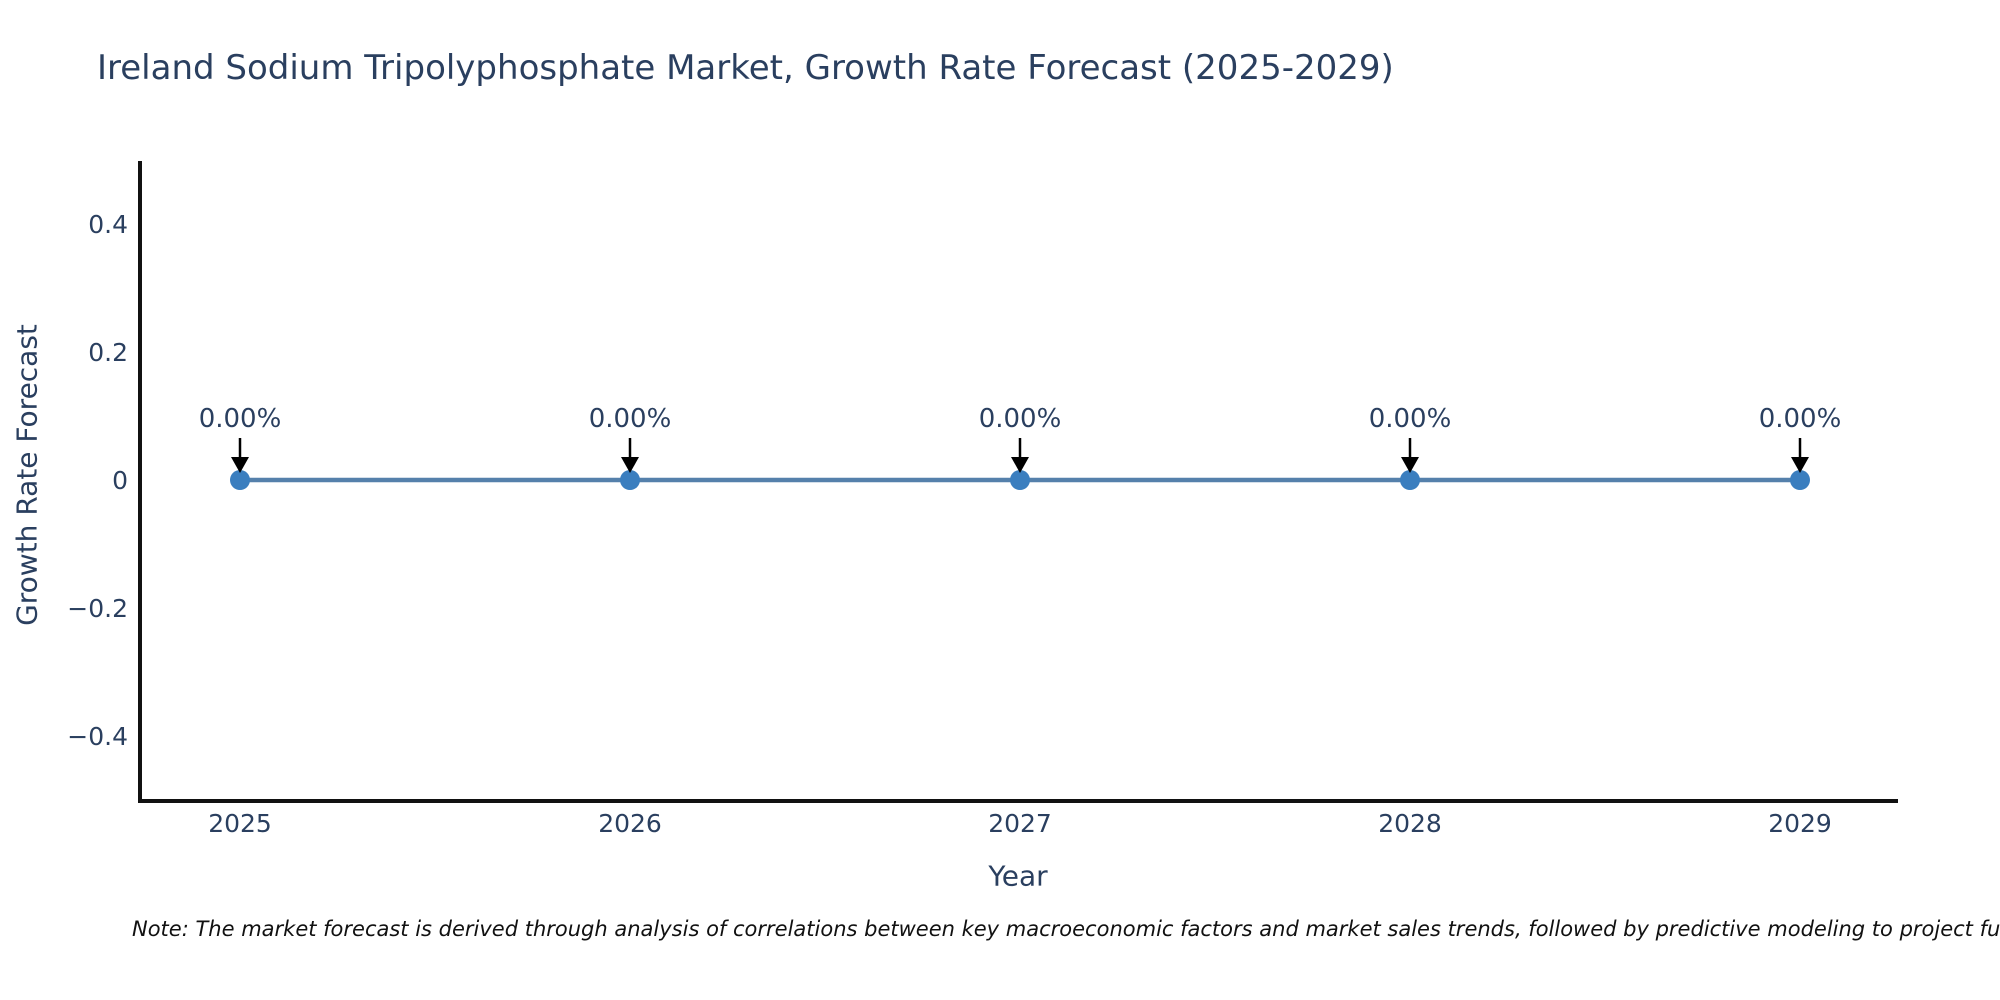  Describe the element at coordinates (240, 823) in the screenshot. I see `x-tick-label: 2025` at that location.